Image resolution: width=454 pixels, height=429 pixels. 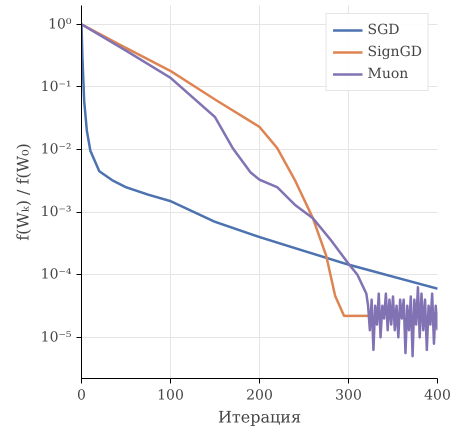 I want to click on y-tick-label: 10⁻⁵, so click(x=56, y=337).